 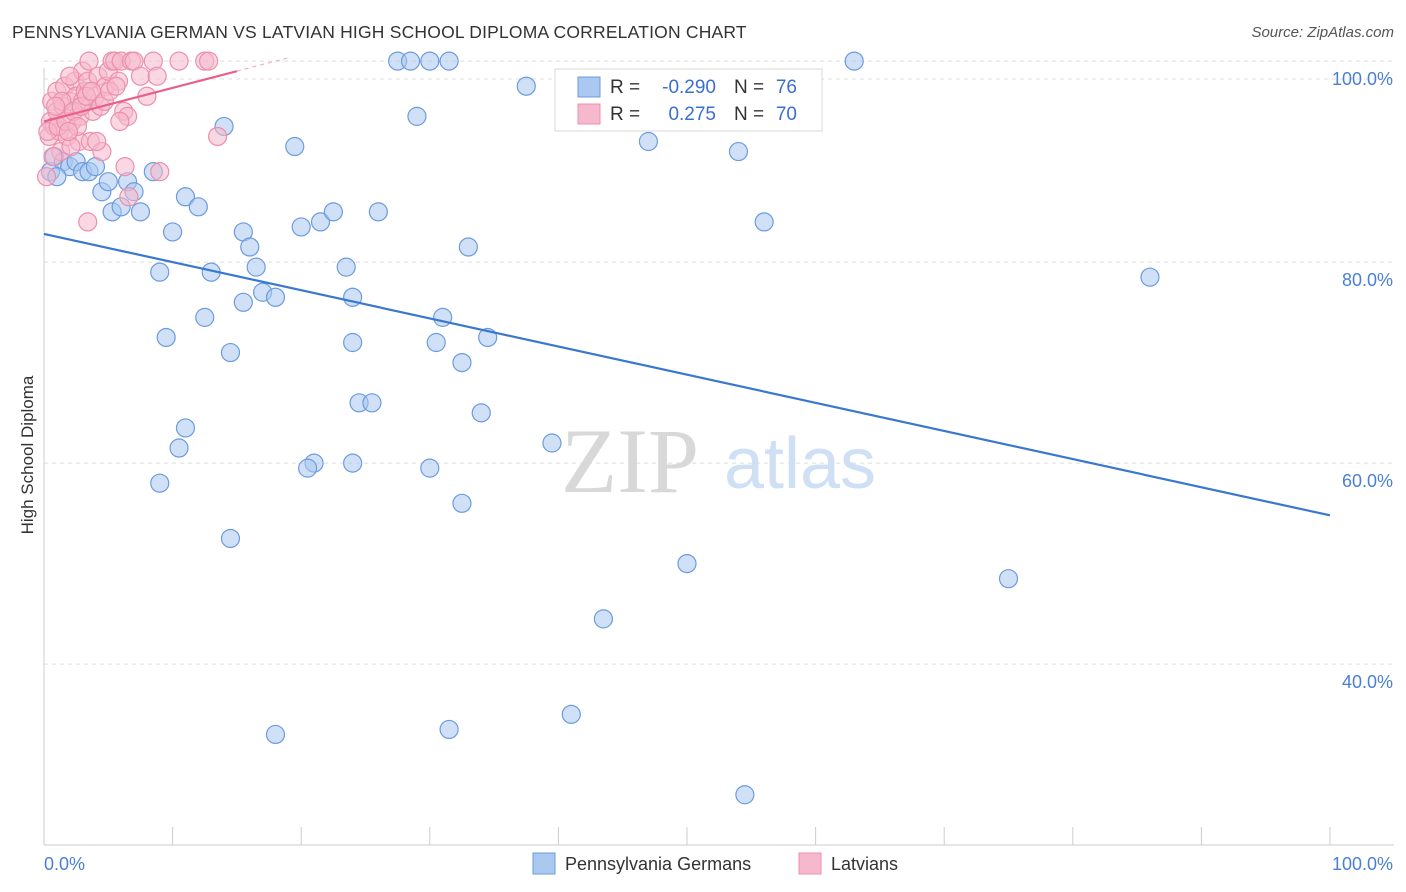 What do you see at coordinates (689, 87) in the screenshot?
I see `legend-r-value-1: -0.290` at bounding box center [689, 87].